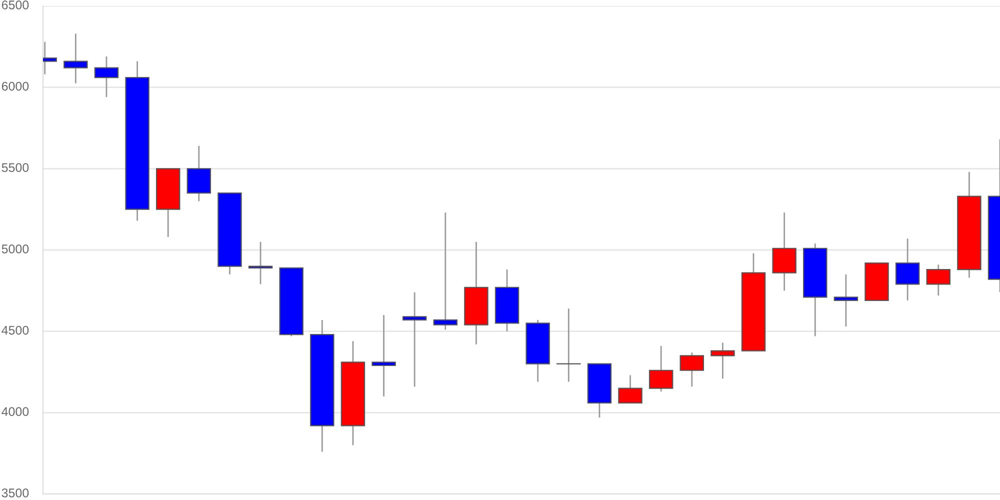 This screenshot has width=1000, height=500. I want to click on y-tick-label: 5500, so click(15, 167).